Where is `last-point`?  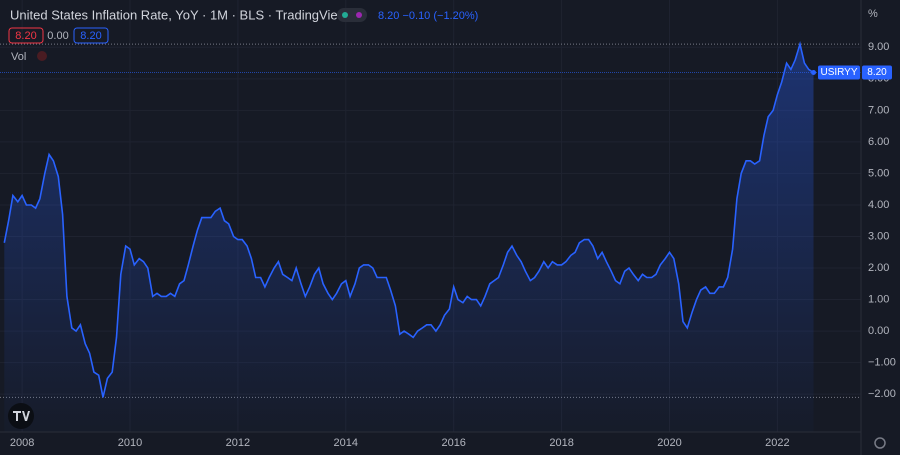
last-point is located at coordinates (814, 73).